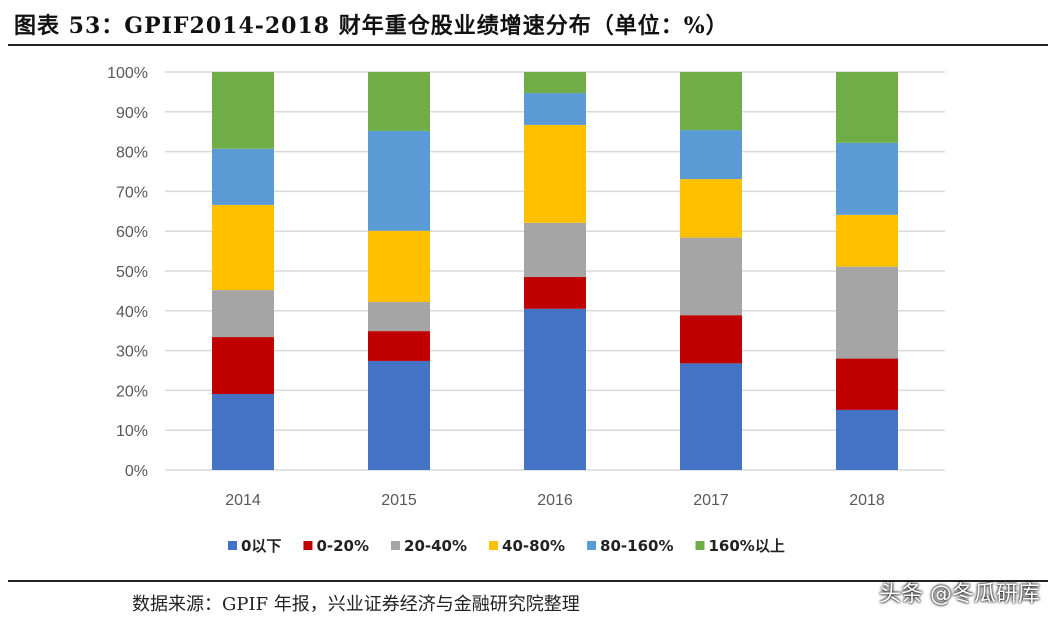 This screenshot has height=620, width=1052. What do you see at coordinates (435, 546) in the screenshot?
I see `legend-label: 20-40%` at bounding box center [435, 546].